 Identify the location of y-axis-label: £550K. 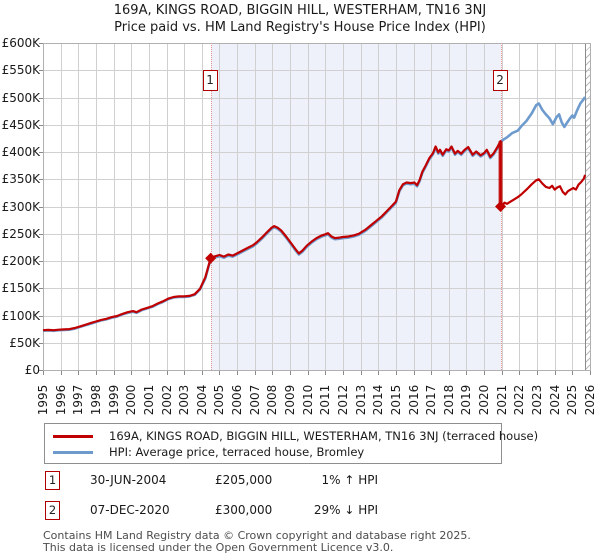
(20, 70).